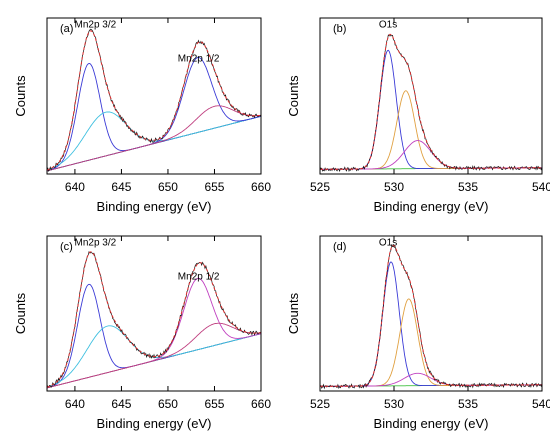 The height and width of the screenshot is (441, 550). I want to click on panel-label: (a), so click(66, 29).